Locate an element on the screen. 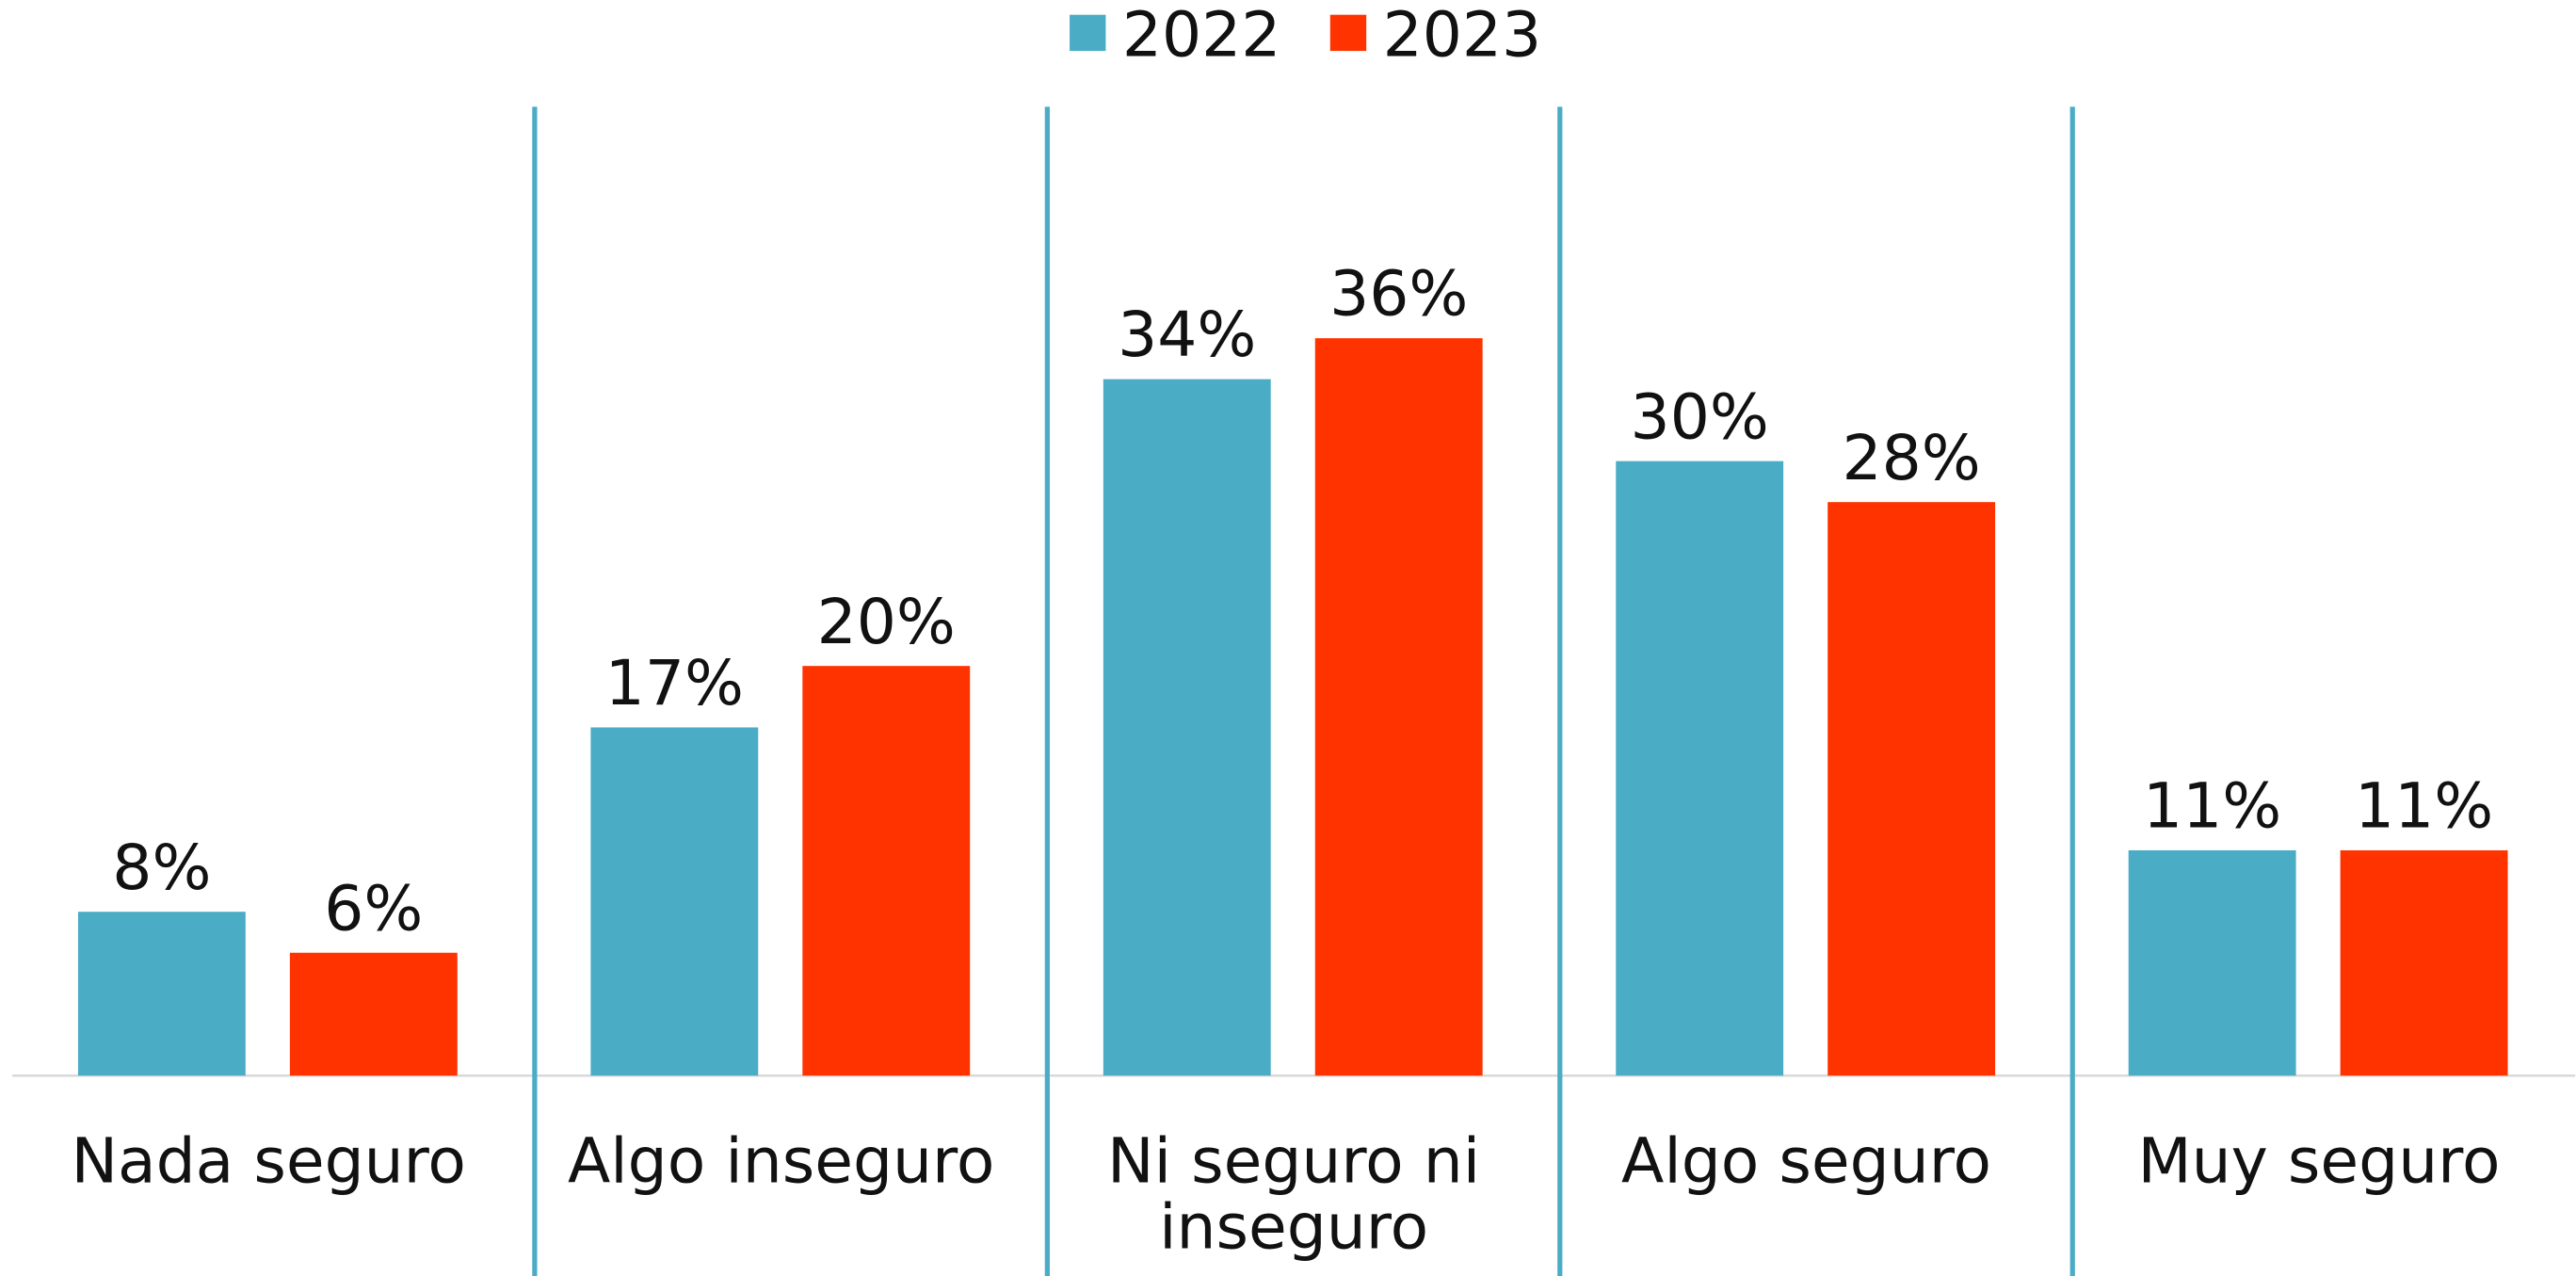  data-label: 28% is located at coordinates (1912, 457).